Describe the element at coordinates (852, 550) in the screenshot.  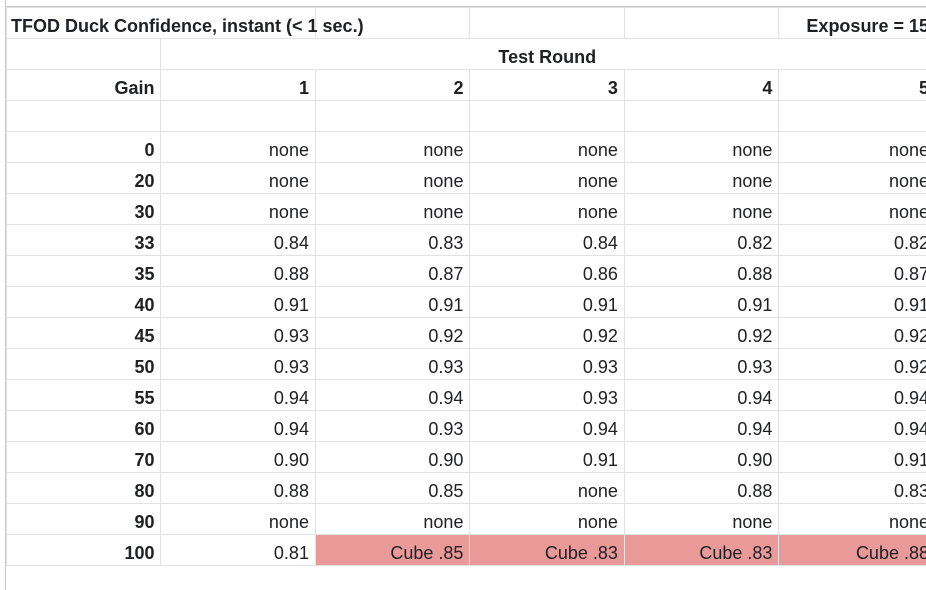
I see `confidence-cell: Cube .88` at that location.